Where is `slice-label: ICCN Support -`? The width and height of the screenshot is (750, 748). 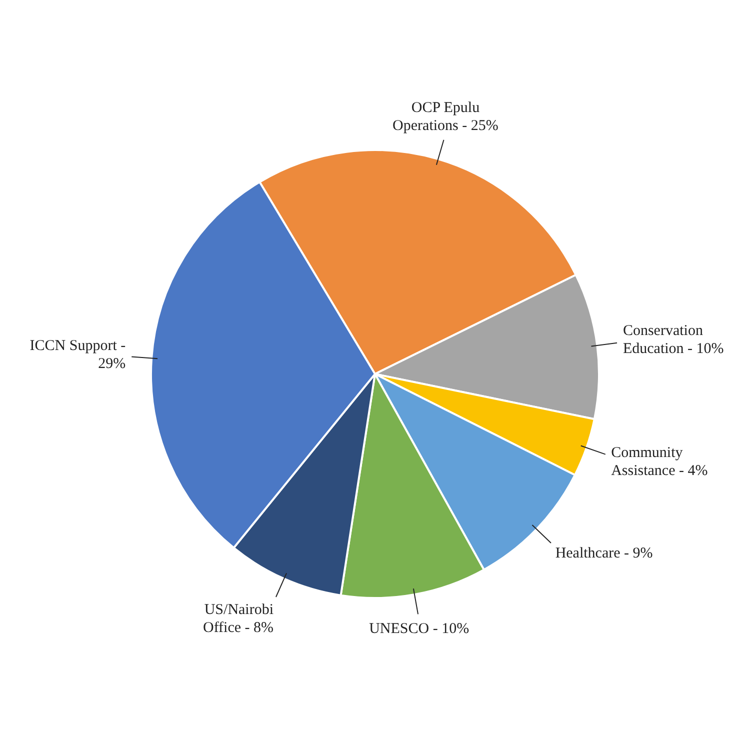 slice-label: ICCN Support - is located at coordinates (78, 346).